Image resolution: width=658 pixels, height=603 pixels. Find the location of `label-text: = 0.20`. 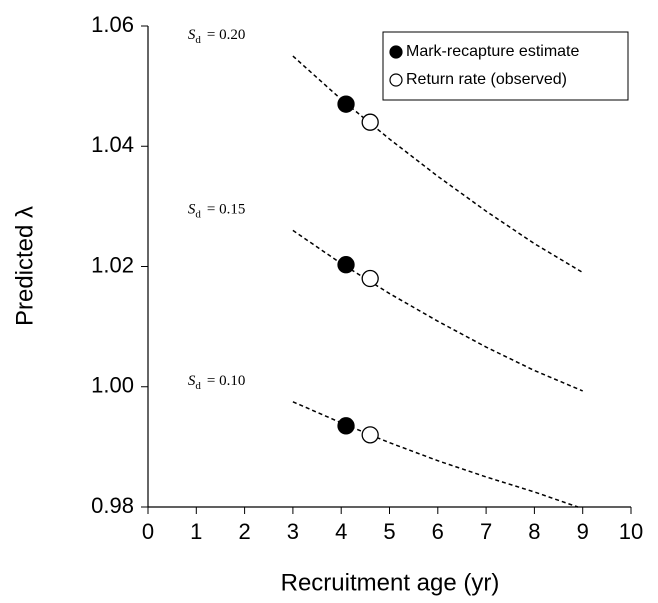

label-text: = 0.20 is located at coordinates (226, 36).